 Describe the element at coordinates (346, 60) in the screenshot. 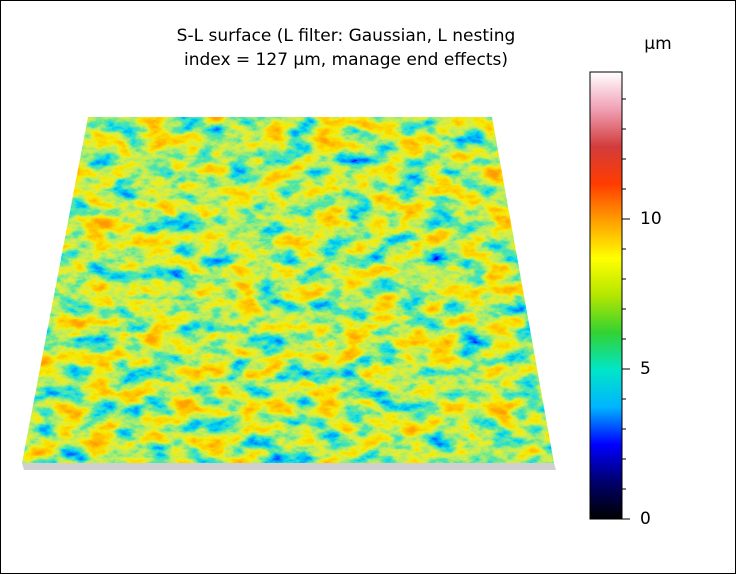

I see `chart-title: index = 127 µm, manage end effects)` at that location.